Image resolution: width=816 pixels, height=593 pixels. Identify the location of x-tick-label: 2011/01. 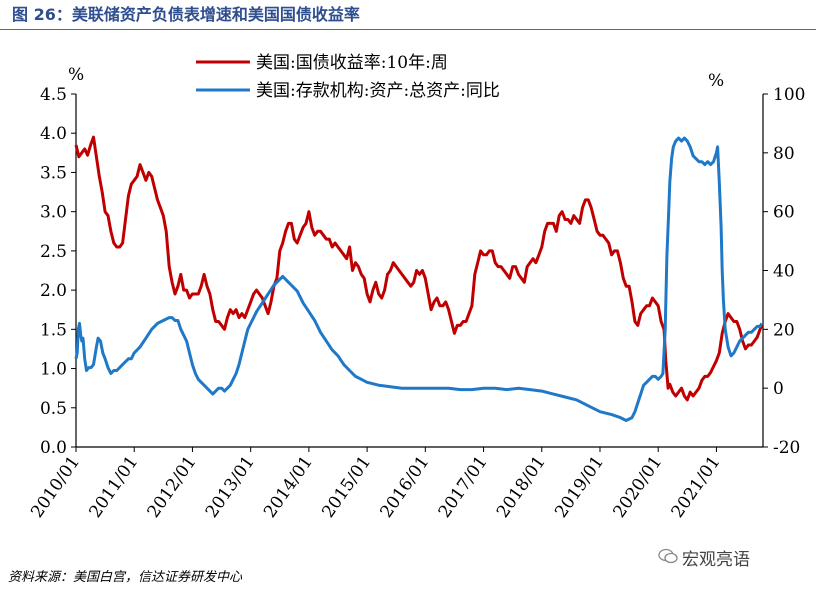
(113, 486).